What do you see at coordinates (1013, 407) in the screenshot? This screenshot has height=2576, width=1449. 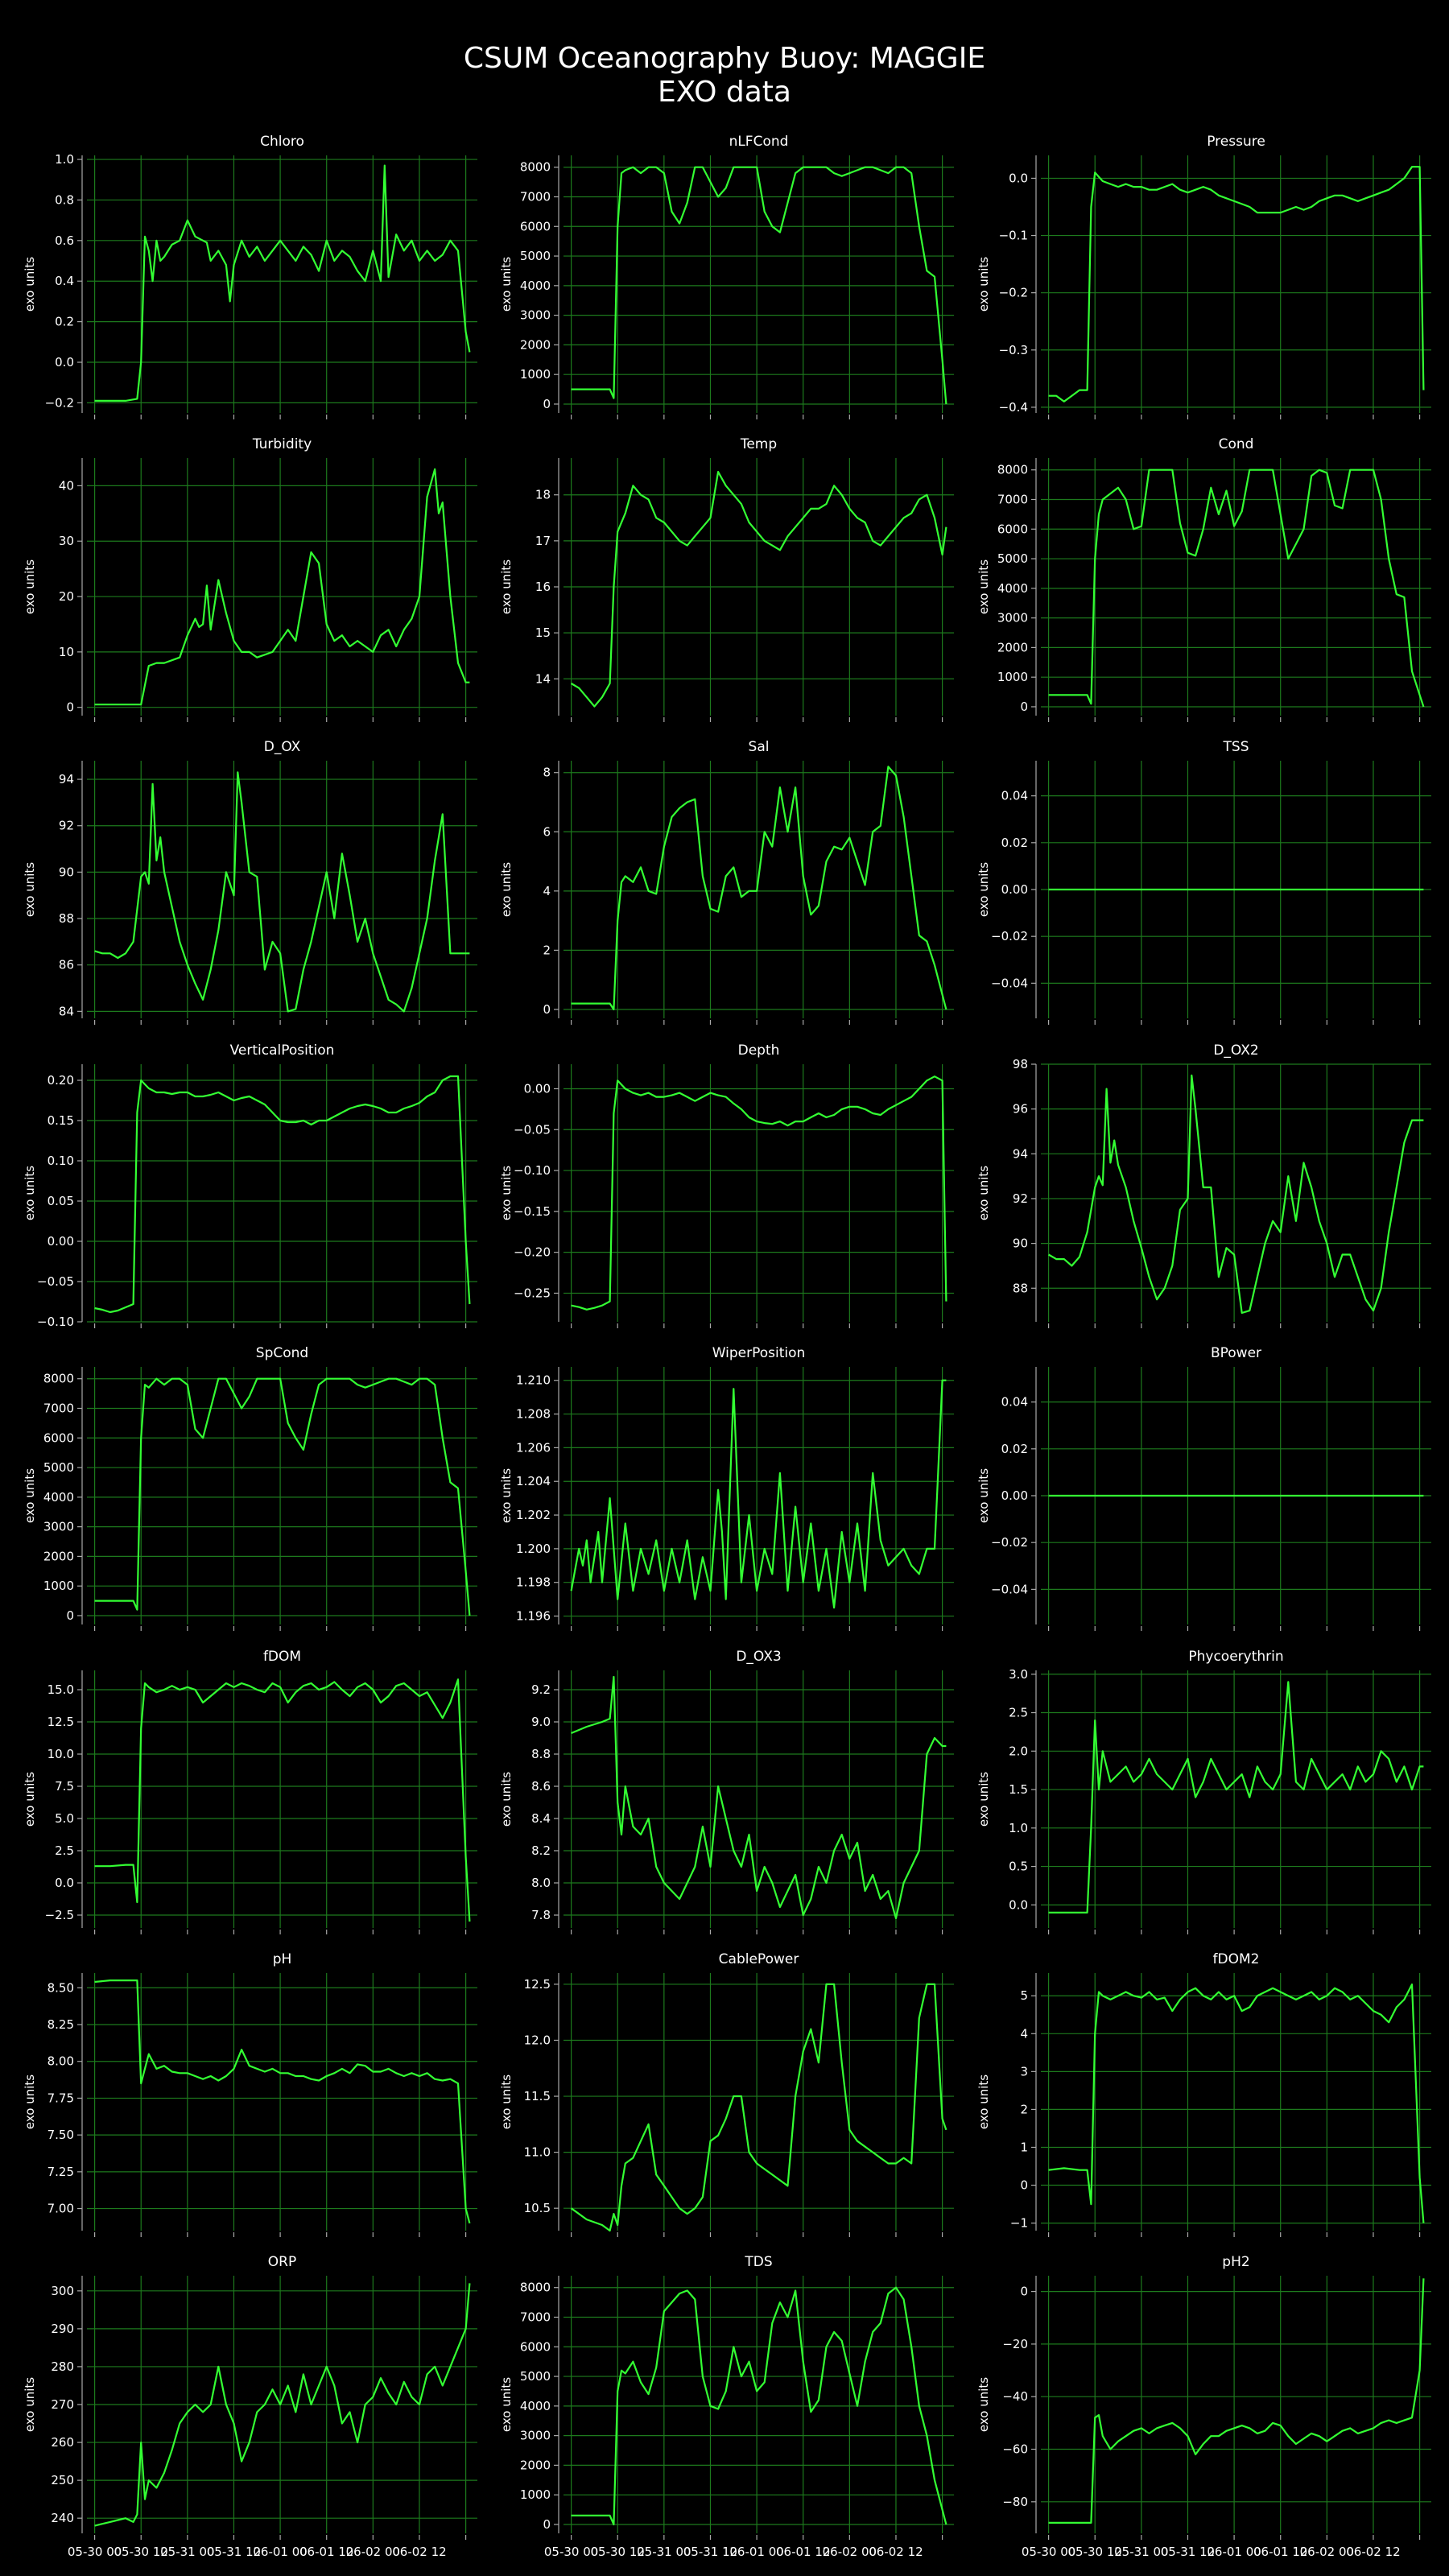 I see `y-tick-label: −0.4` at bounding box center [1013, 407].